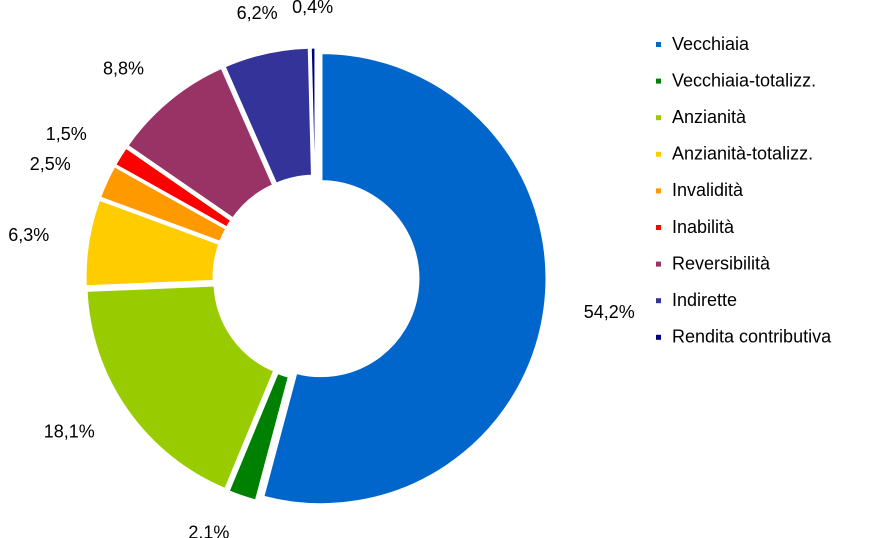 This screenshot has width=882, height=538. I want to click on legend-label: Vecchiaia, so click(711, 44).